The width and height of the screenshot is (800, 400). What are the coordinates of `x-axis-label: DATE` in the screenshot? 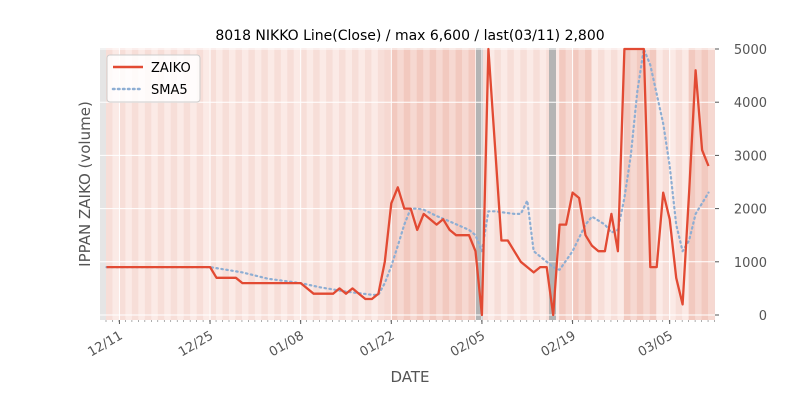 It's located at (409, 377).